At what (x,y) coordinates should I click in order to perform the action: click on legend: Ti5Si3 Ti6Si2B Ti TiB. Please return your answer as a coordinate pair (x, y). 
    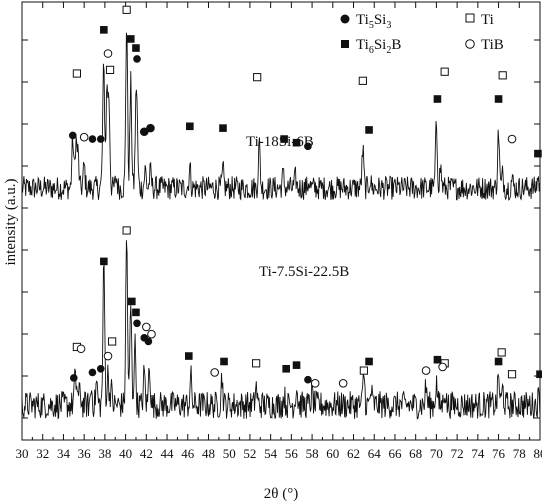
    Looking at the image, I should click on (422, 34).